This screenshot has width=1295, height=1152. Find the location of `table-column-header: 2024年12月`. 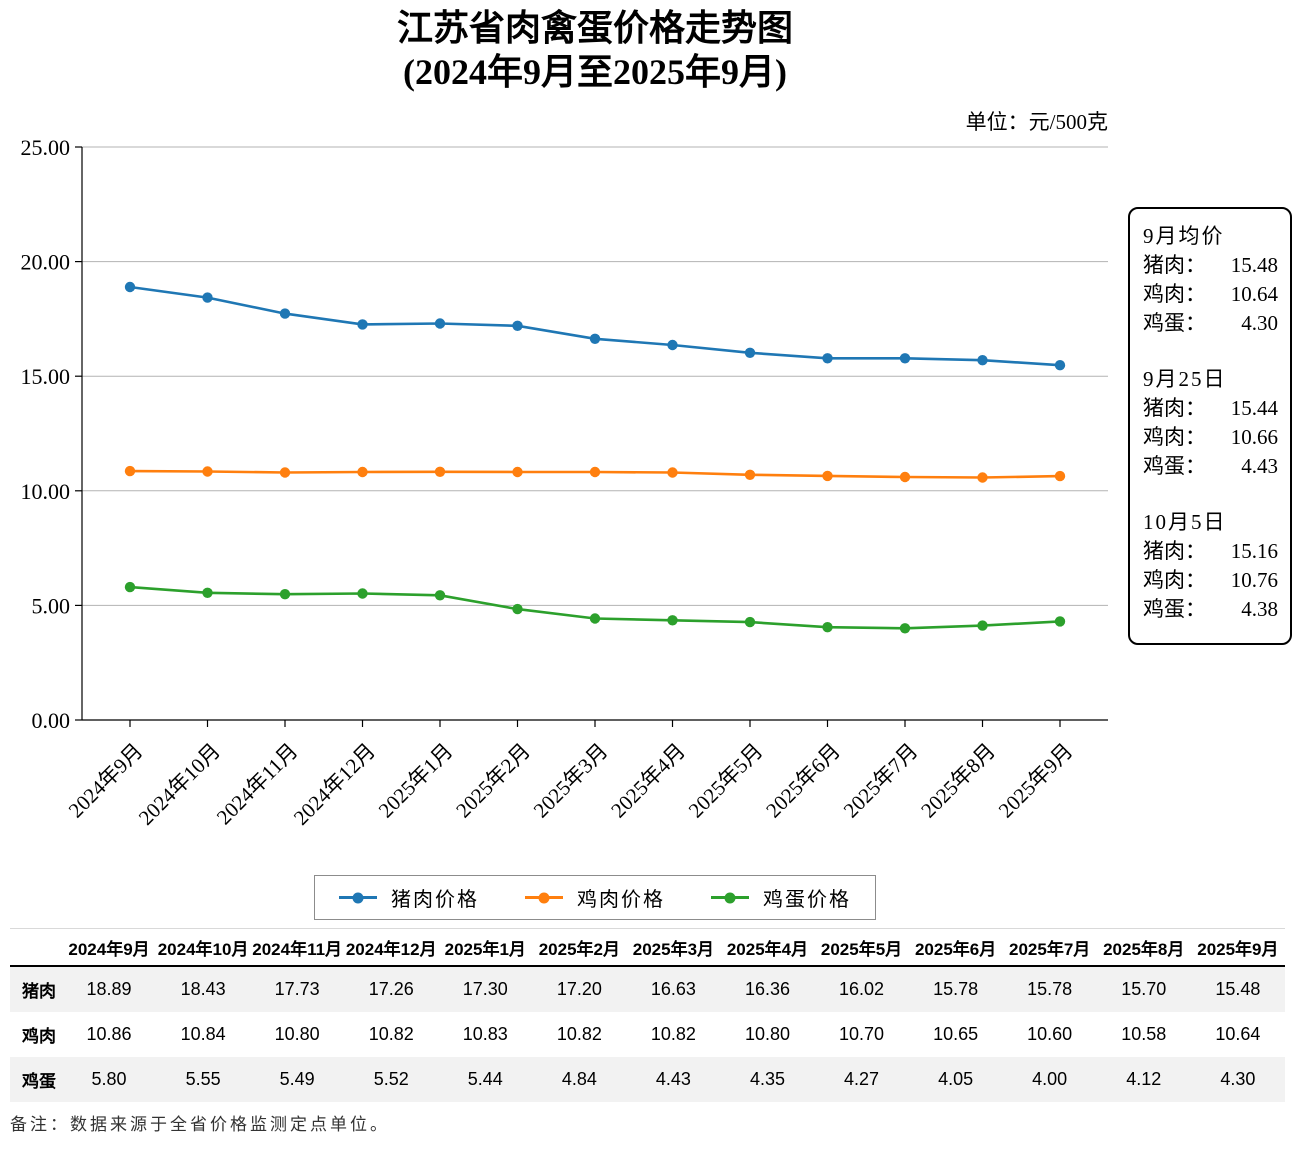

table-column-header: 2024年12月 is located at coordinates (391, 949).